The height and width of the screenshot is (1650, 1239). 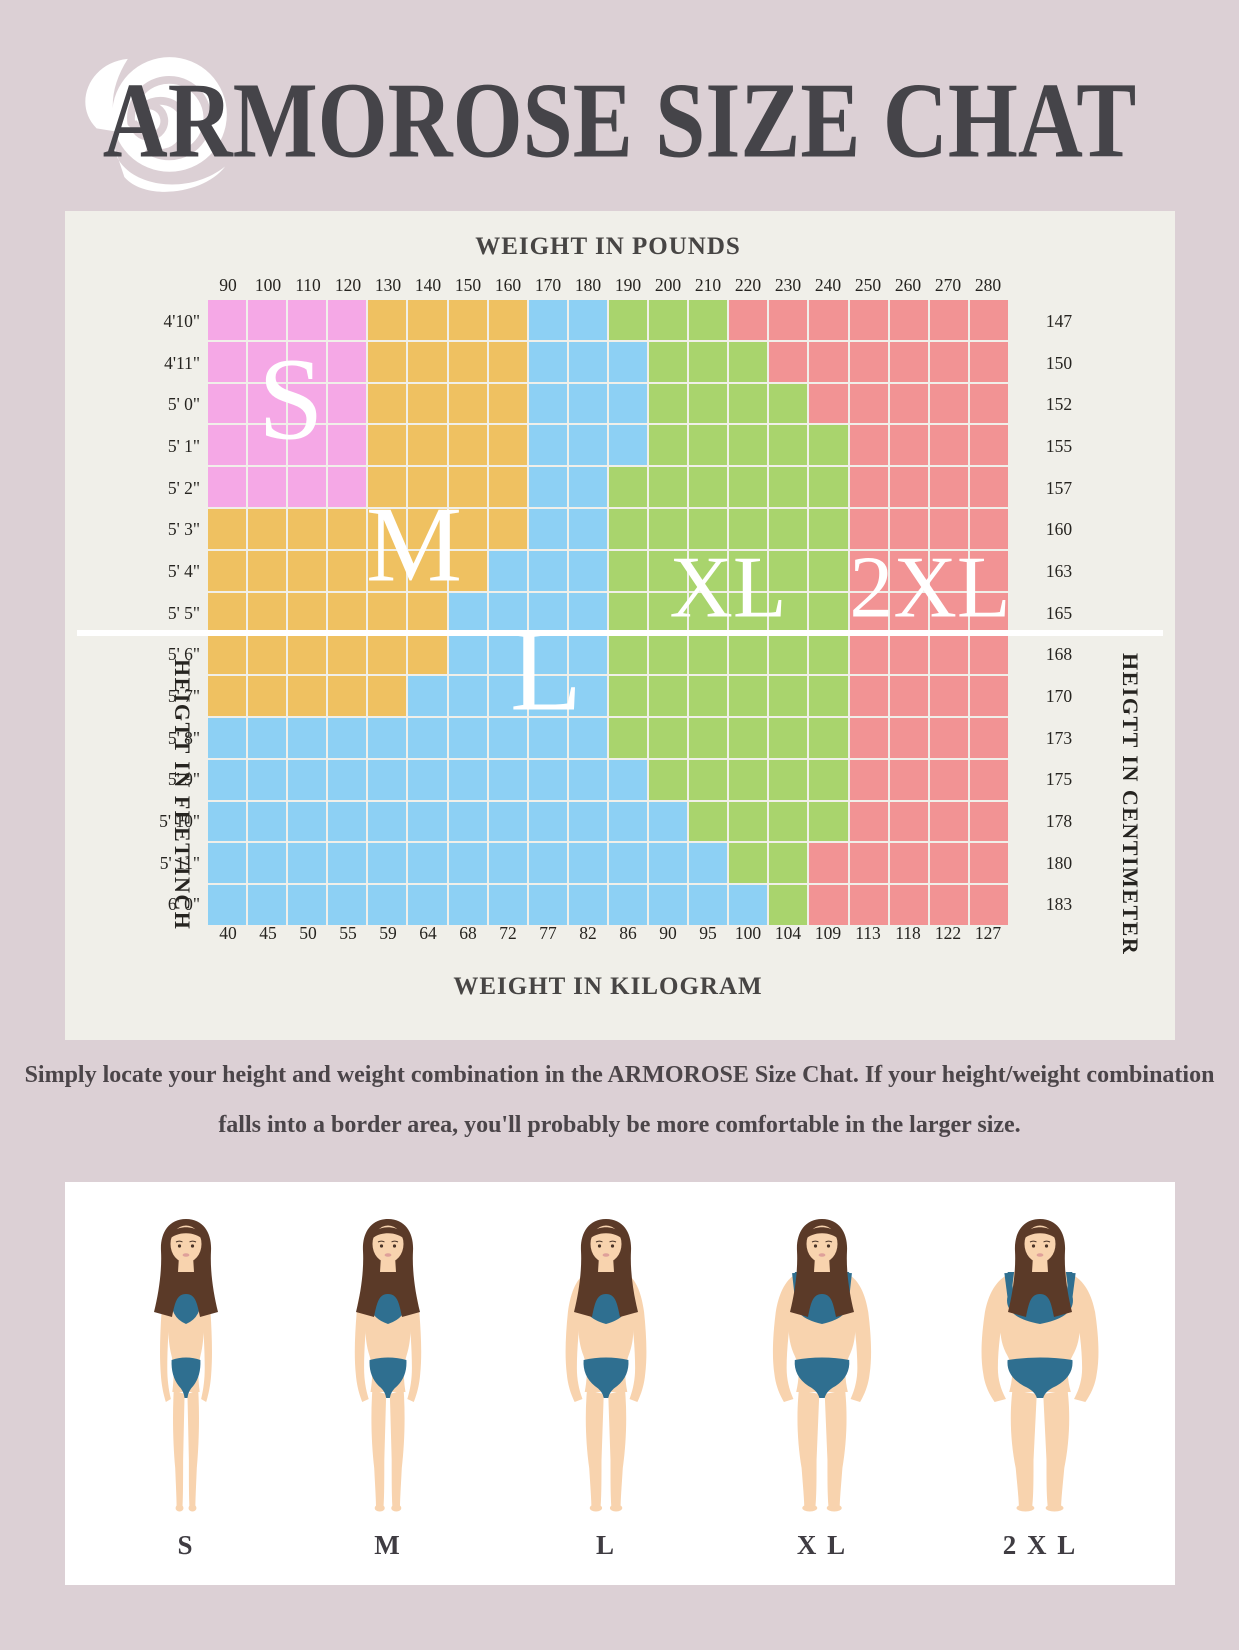 What do you see at coordinates (268, 933) in the screenshot?
I see `kilogram-tick: 45` at bounding box center [268, 933].